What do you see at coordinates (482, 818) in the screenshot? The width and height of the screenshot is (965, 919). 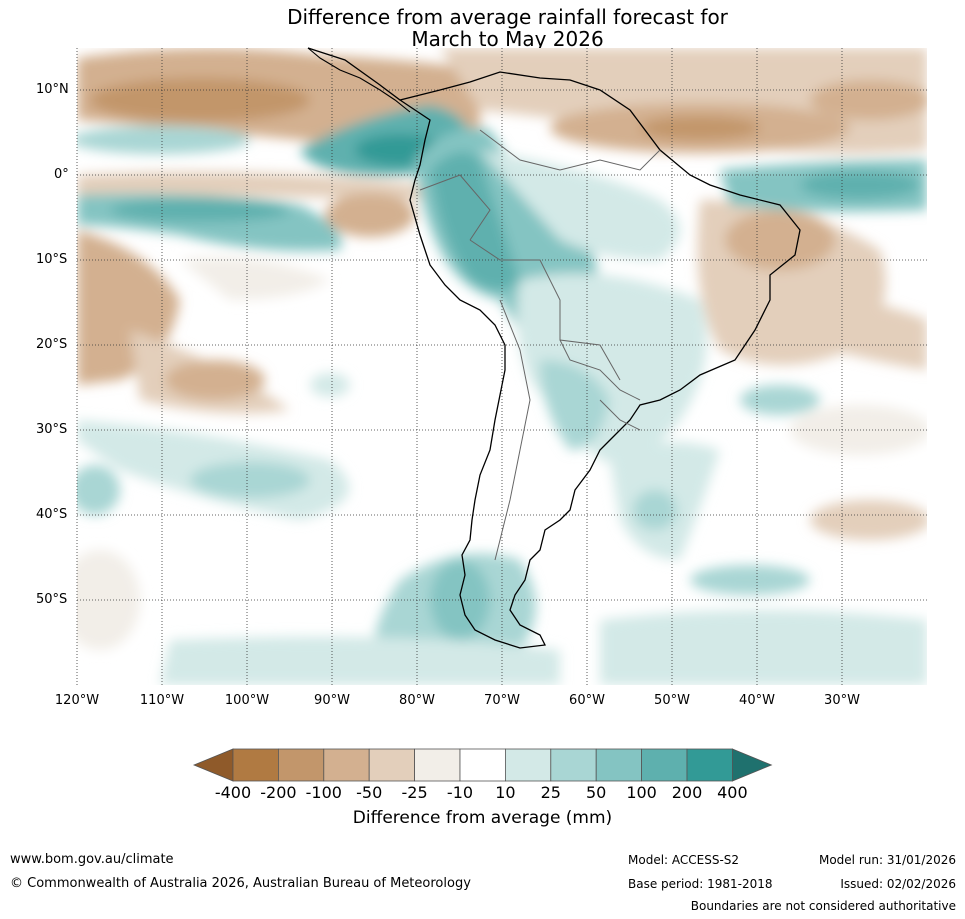 I see `colorbar-title: Difference from average (mm)` at bounding box center [482, 818].